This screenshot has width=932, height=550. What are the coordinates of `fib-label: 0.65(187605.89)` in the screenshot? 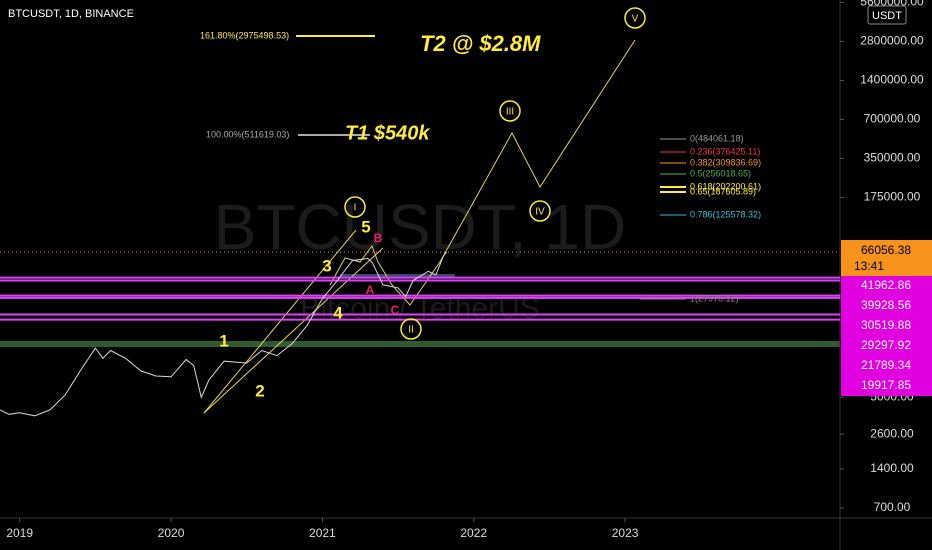 It's located at (723, 191).